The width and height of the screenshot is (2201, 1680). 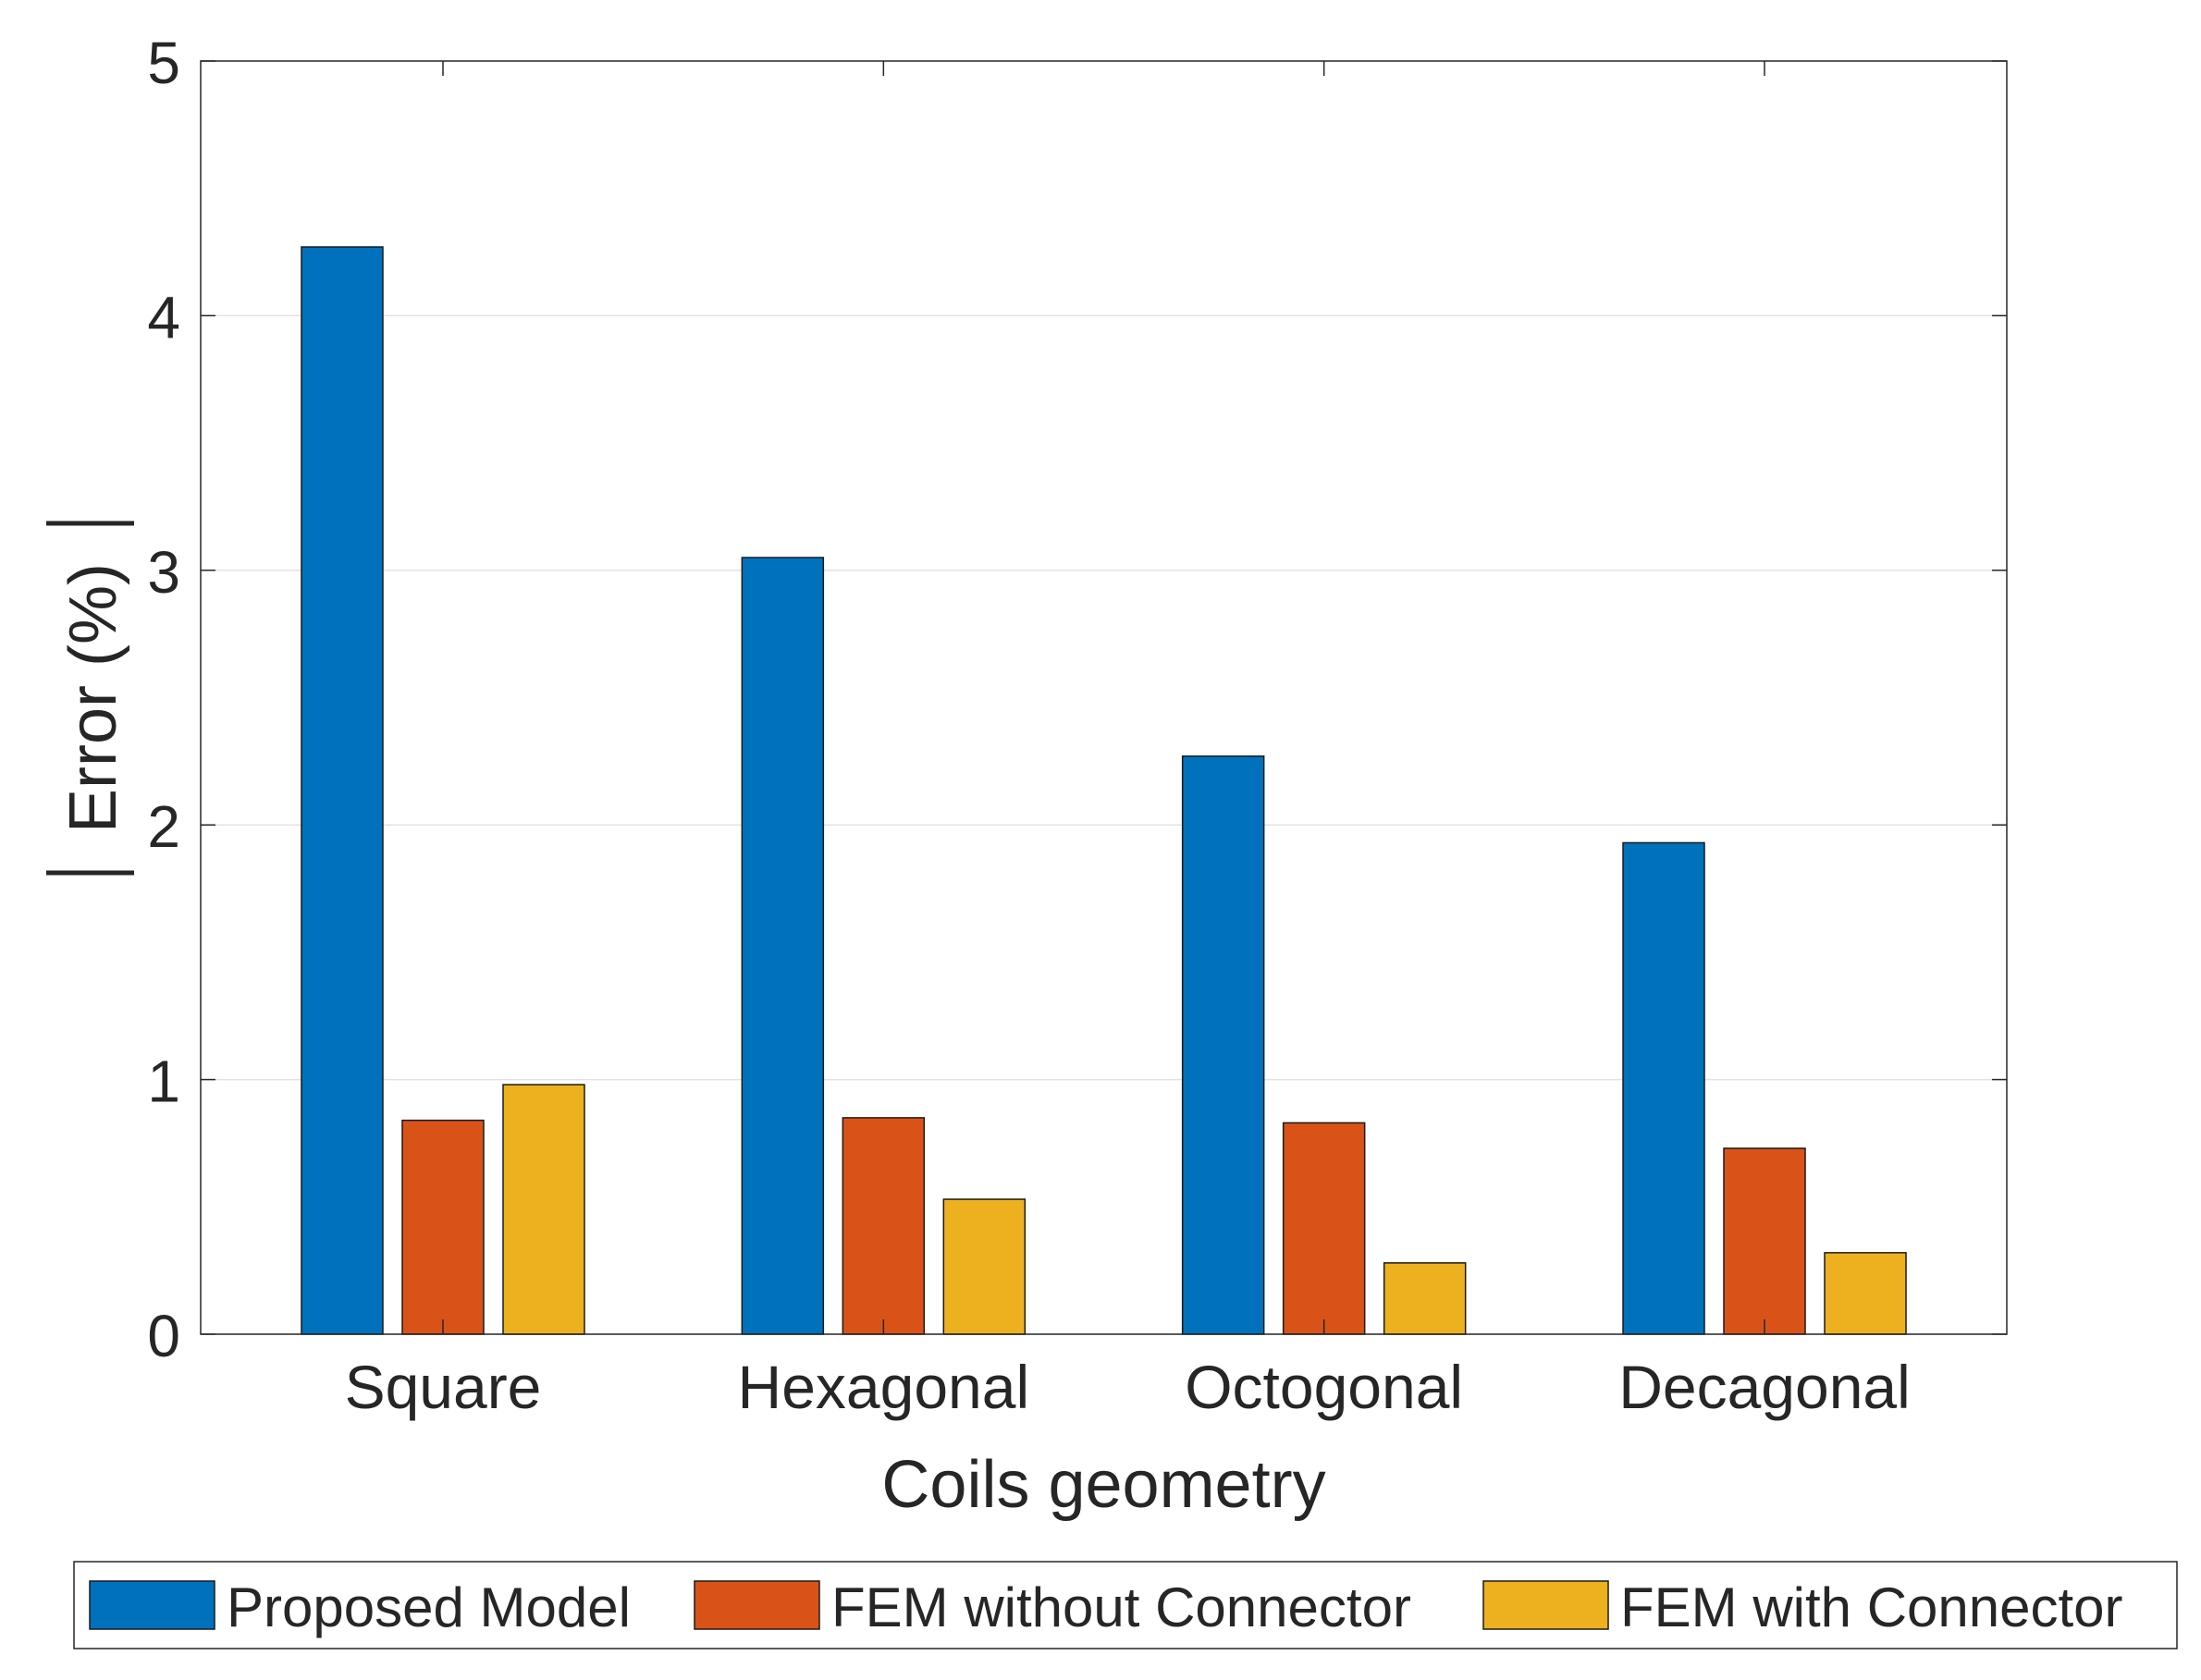 I want to click on y-tick-label: 5, so click(x=163, y=63).